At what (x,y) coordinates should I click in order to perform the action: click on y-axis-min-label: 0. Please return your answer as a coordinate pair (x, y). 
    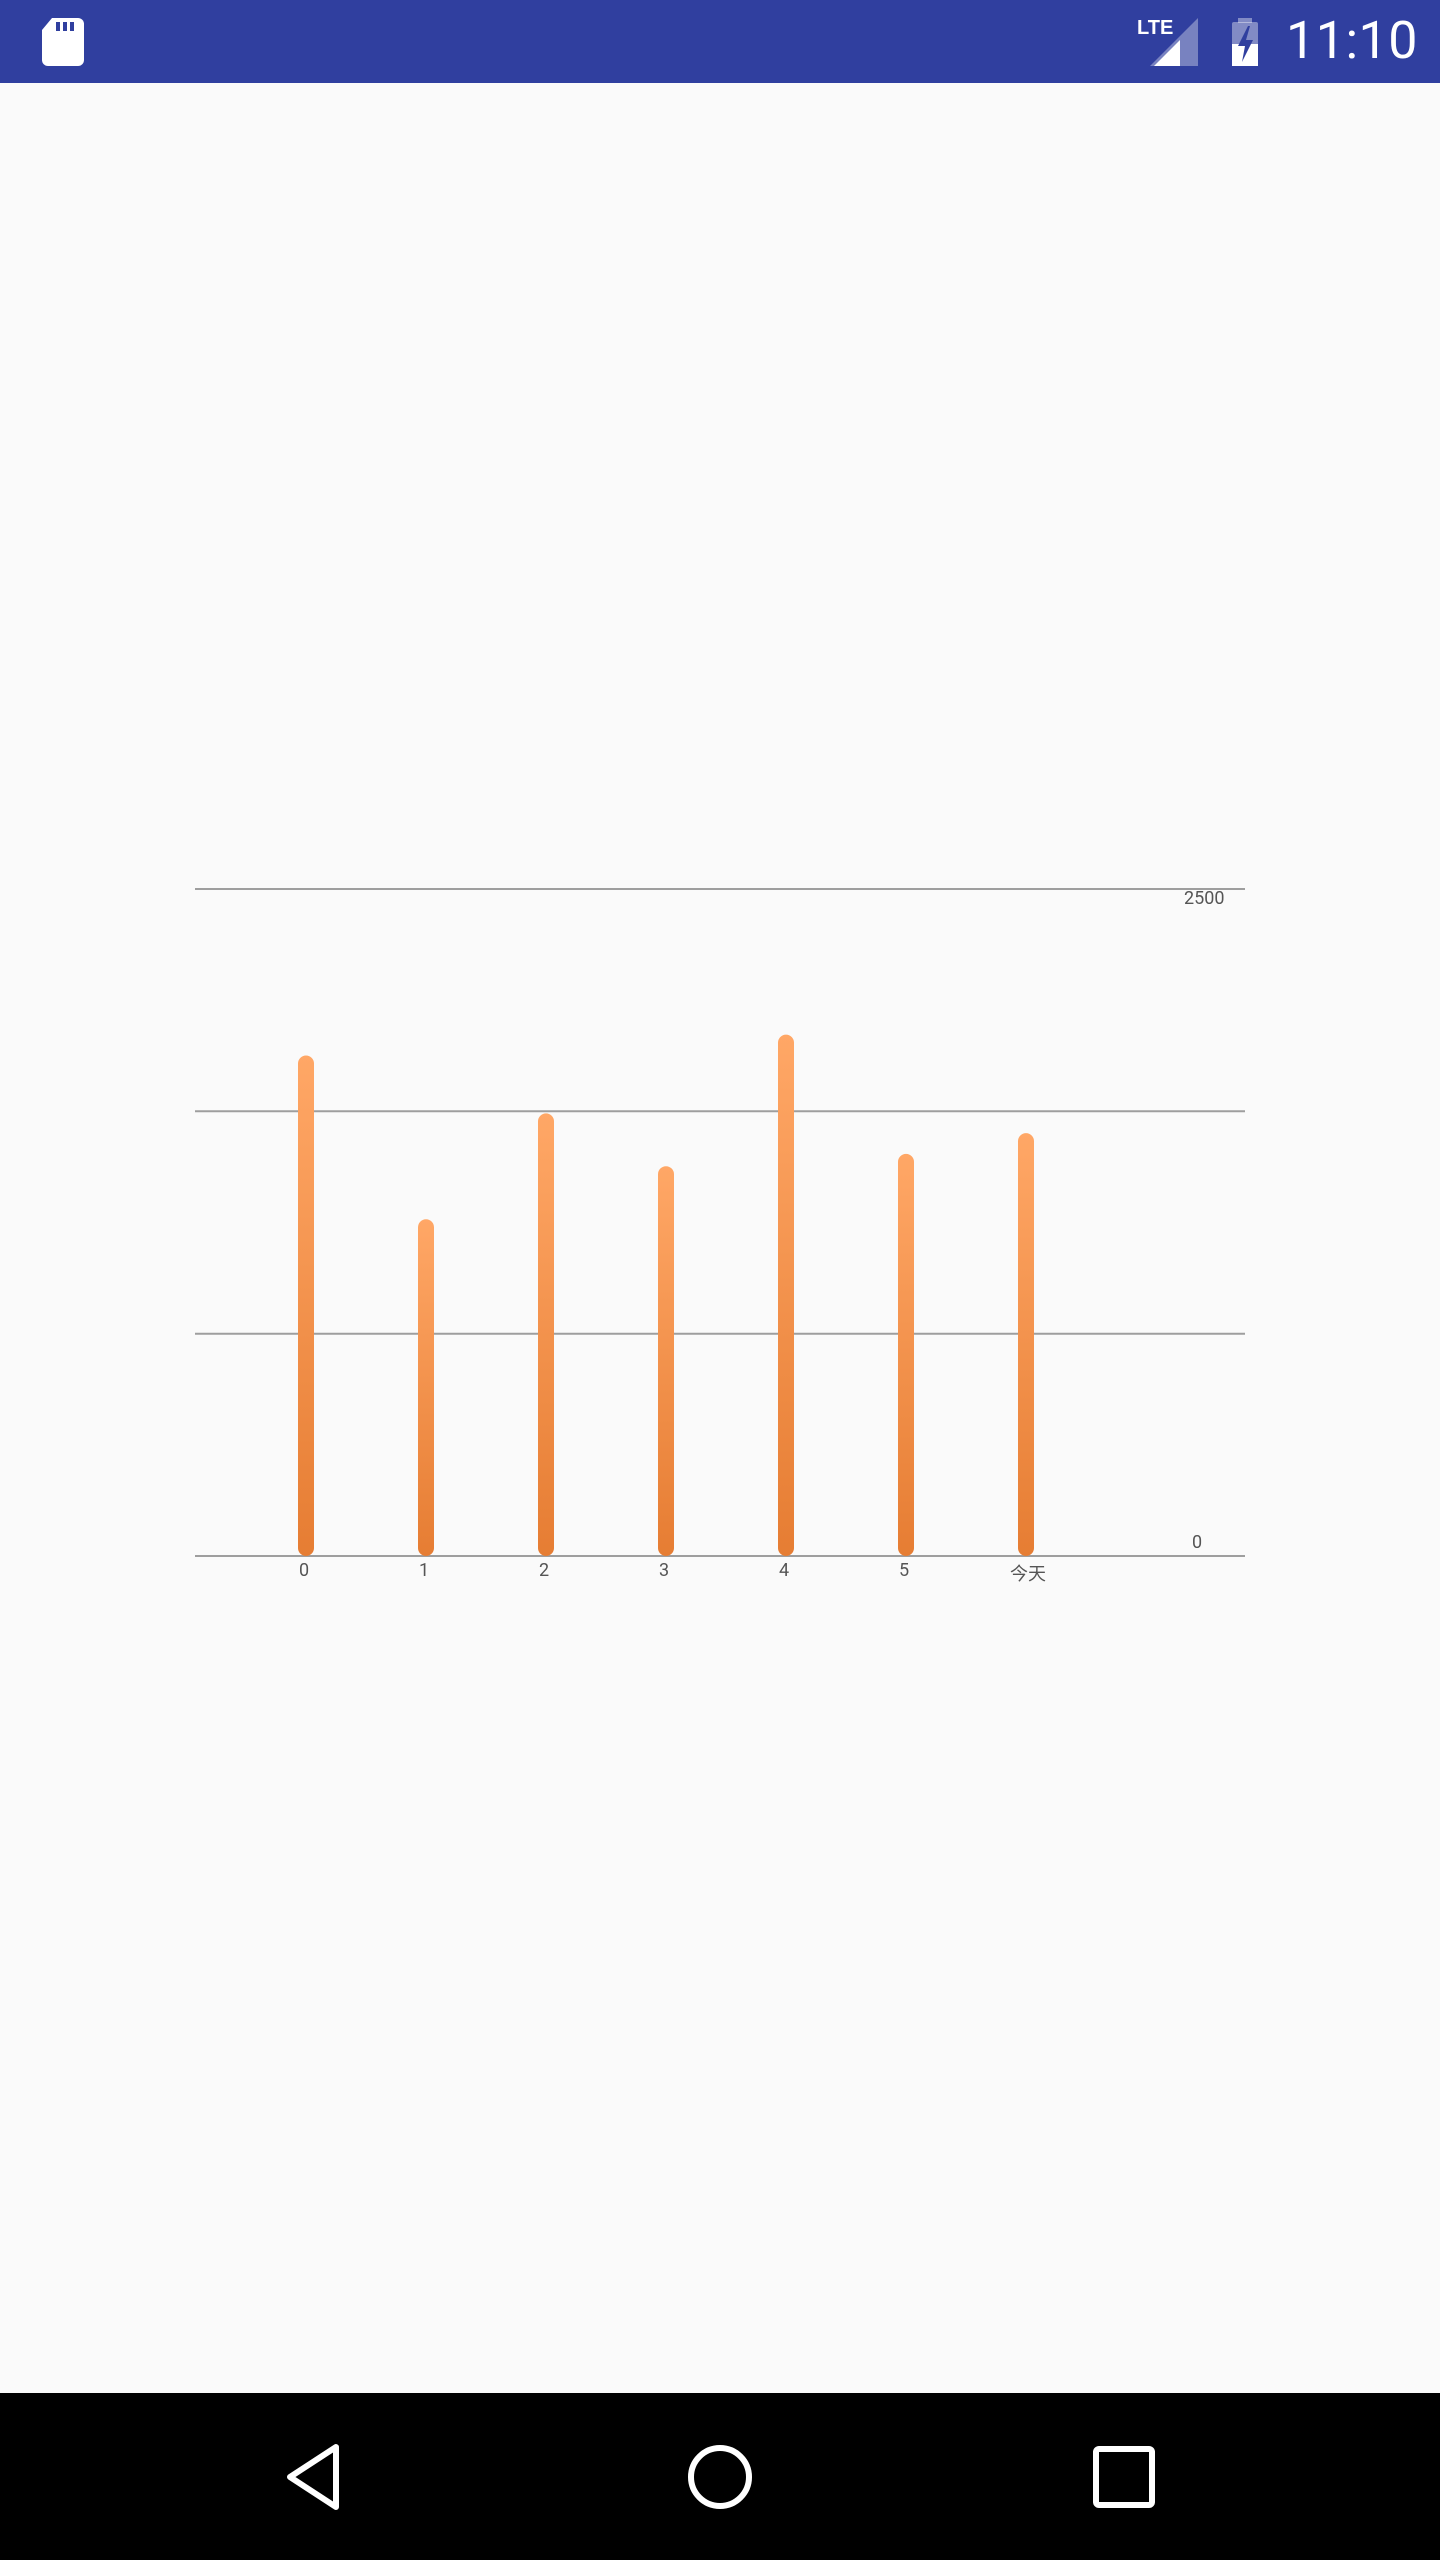
    Looking at the image, I should click on (1197, 1542).